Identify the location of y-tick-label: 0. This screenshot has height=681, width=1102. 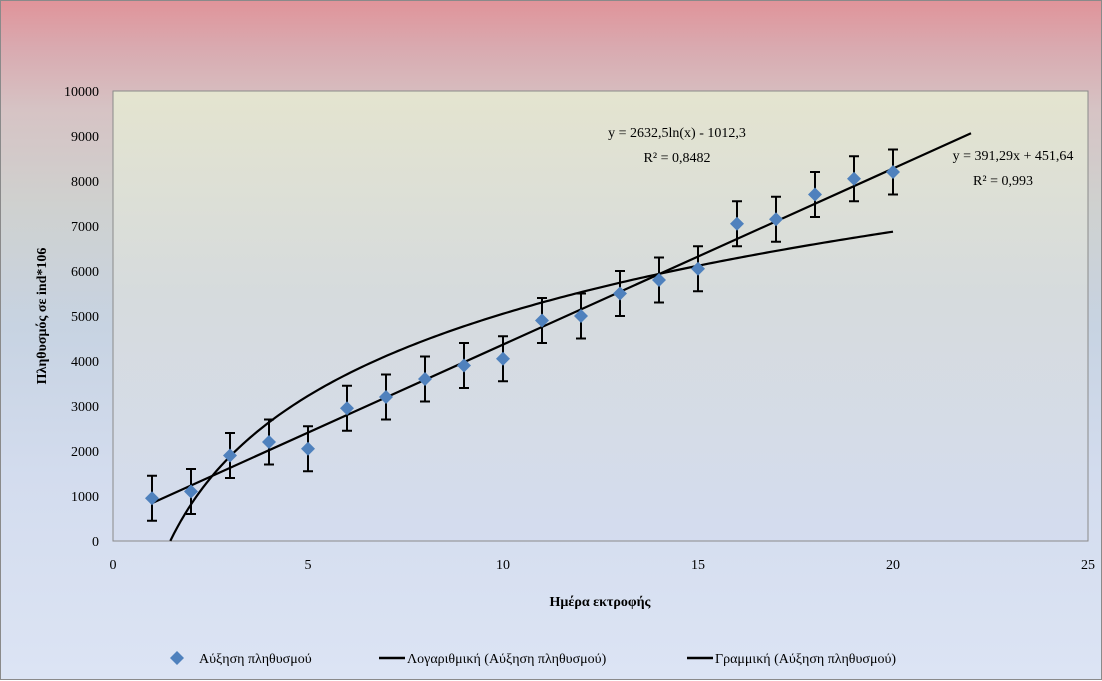
(95, 542).